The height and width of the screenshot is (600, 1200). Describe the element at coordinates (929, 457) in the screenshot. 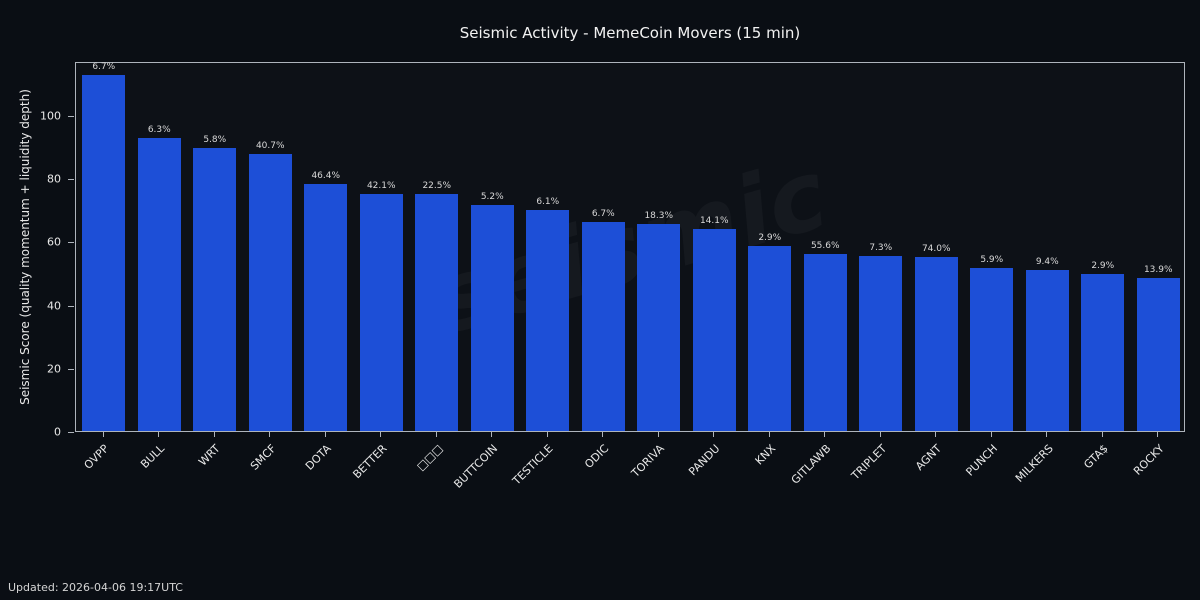

I see `x-tick-label: AGNT` at that location.